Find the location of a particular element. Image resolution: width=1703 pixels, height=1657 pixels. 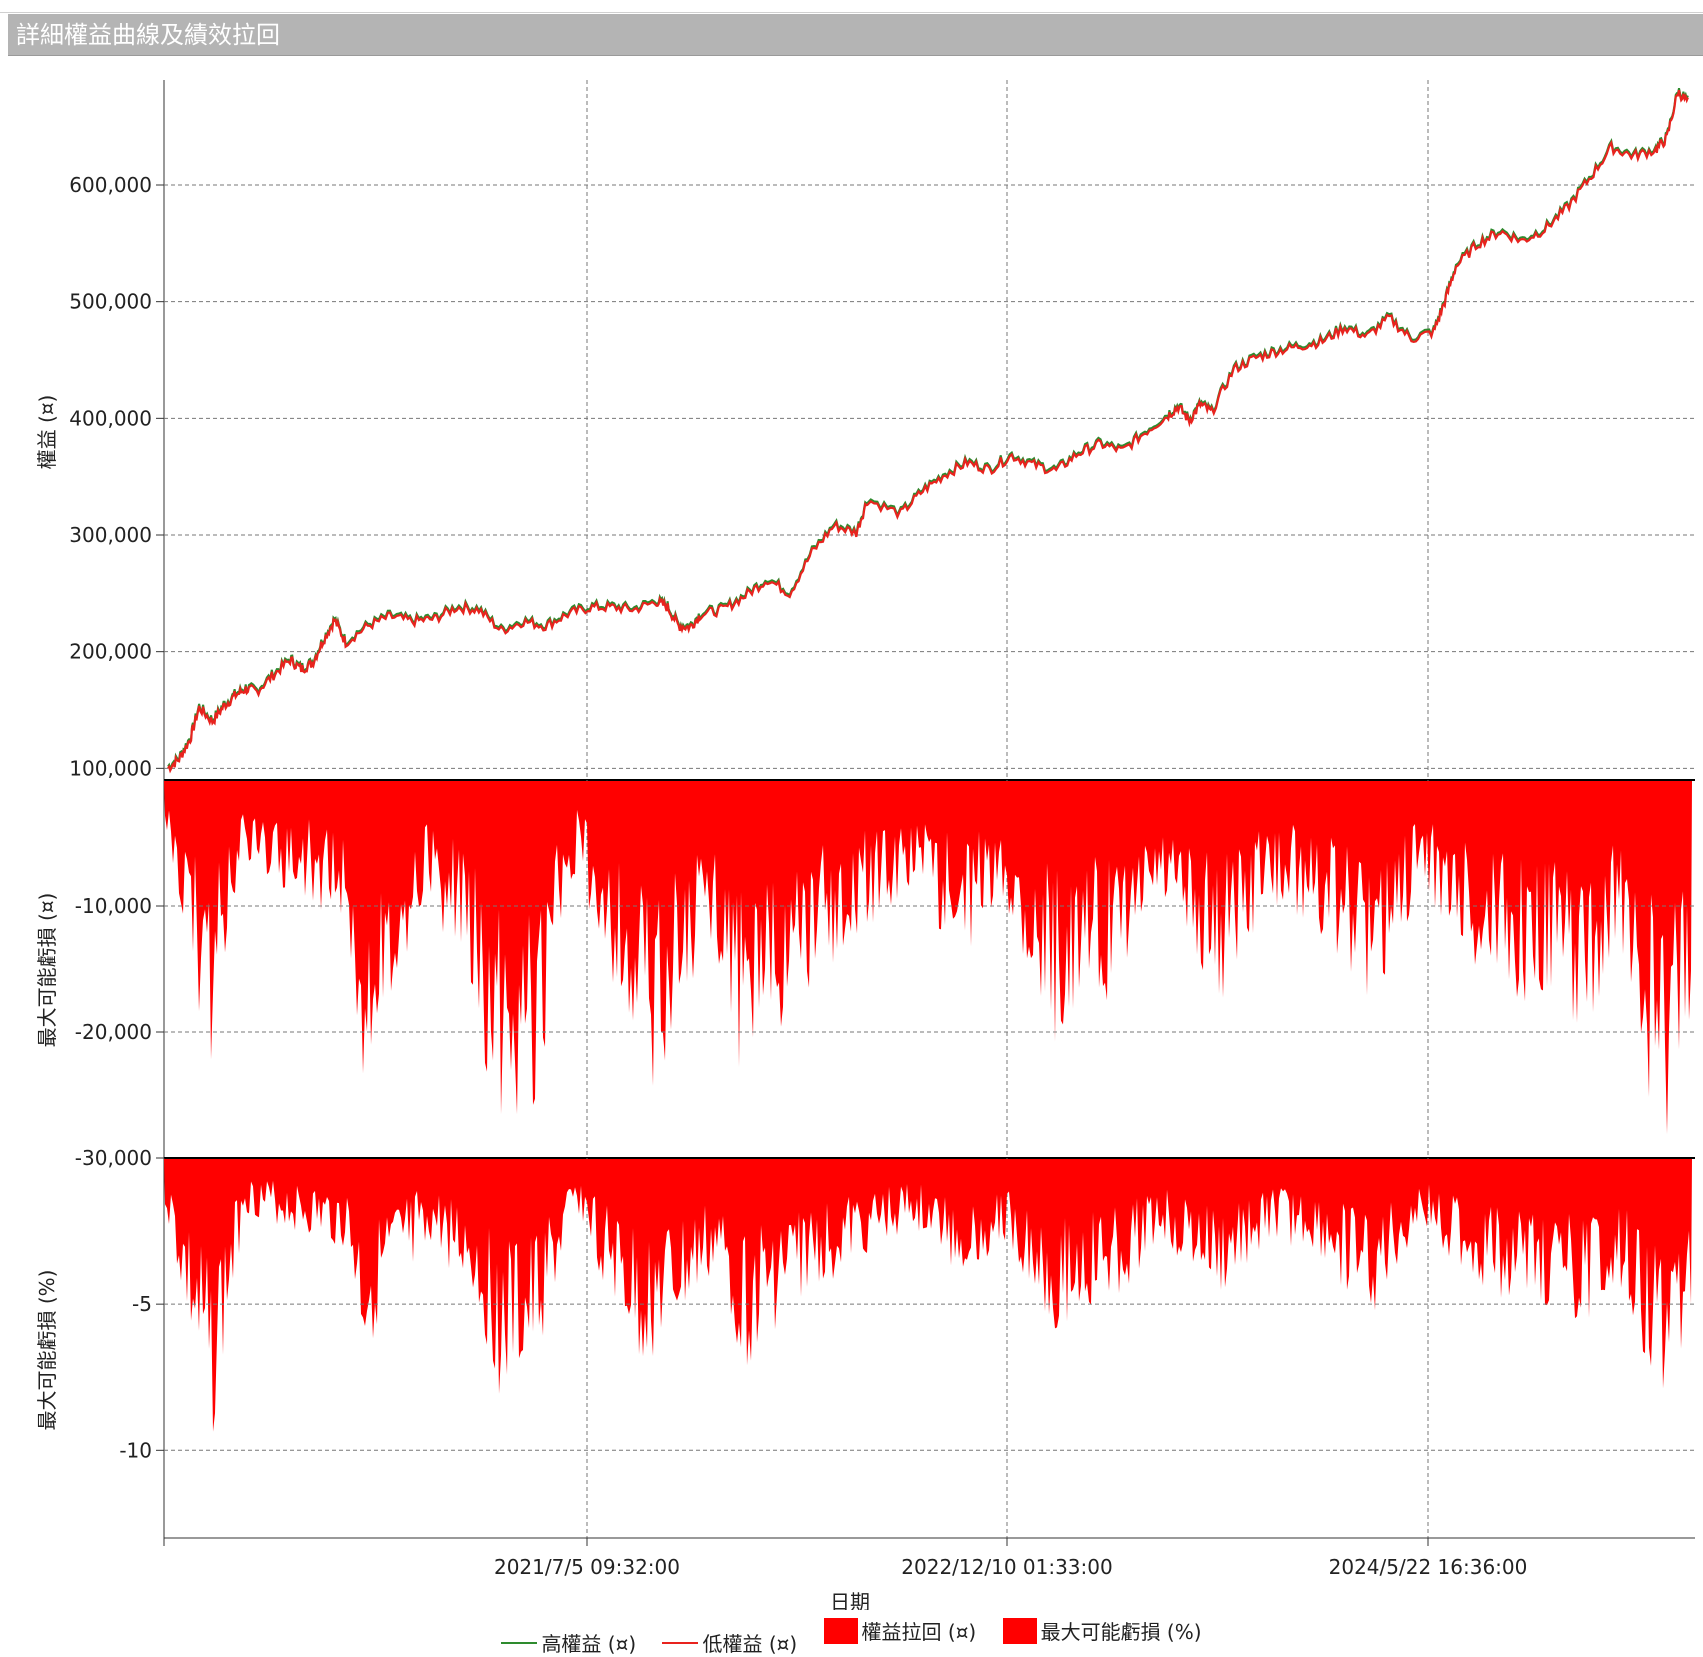

y-tick-label-equity: 100,000 is located at coordinates (110, 768).